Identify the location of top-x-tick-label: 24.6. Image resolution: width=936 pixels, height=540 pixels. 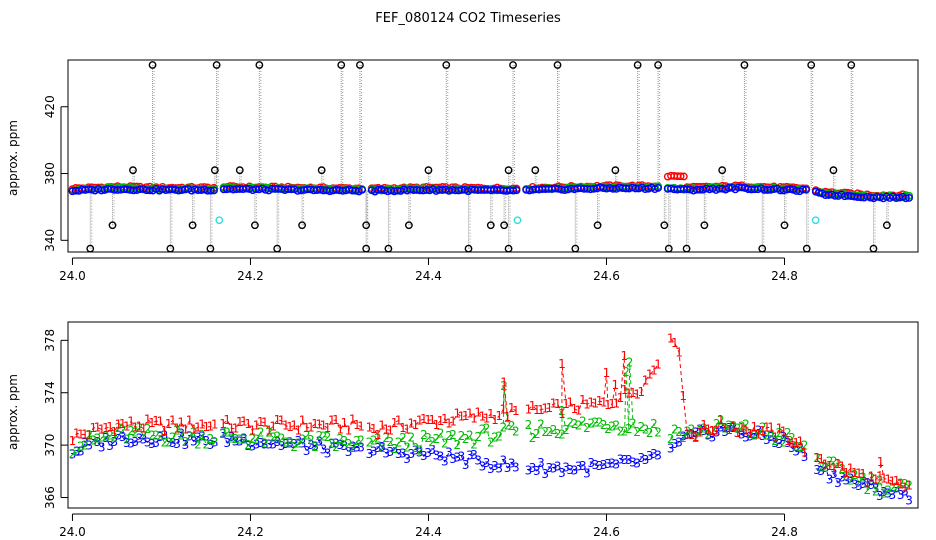
(606, 276).